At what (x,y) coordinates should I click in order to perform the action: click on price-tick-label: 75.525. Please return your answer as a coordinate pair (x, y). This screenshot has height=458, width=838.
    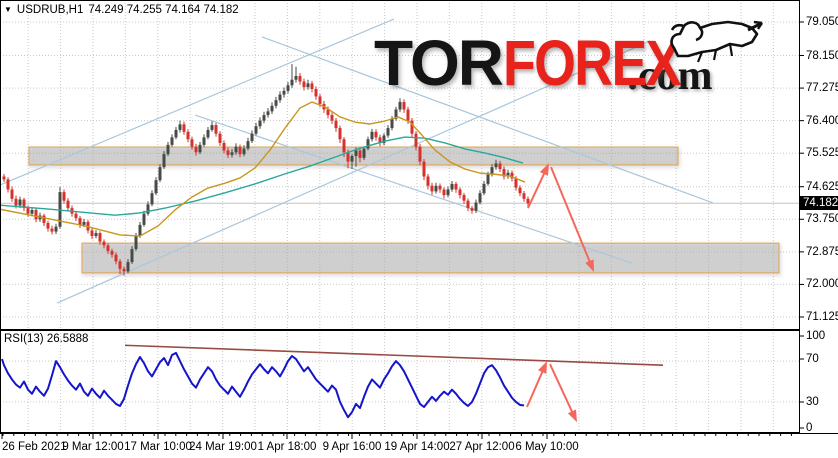
    Looking at the image, I should click on (822, 153).